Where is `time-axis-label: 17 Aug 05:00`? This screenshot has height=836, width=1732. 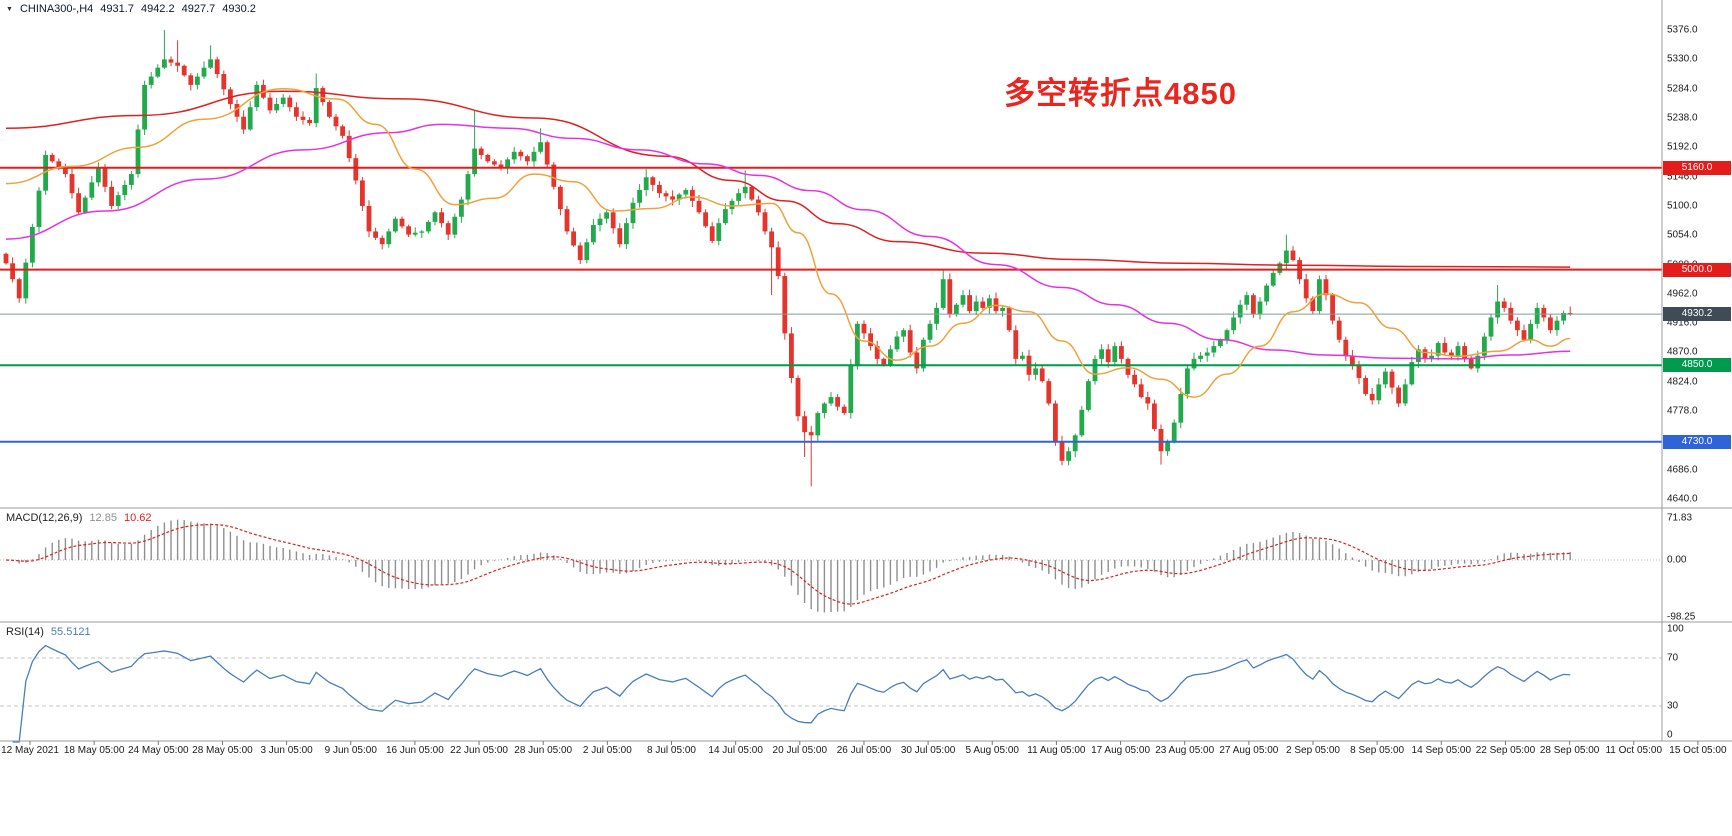
time-axis-label: 17 Aug 05:00 is located at coordinates (1121, 750).